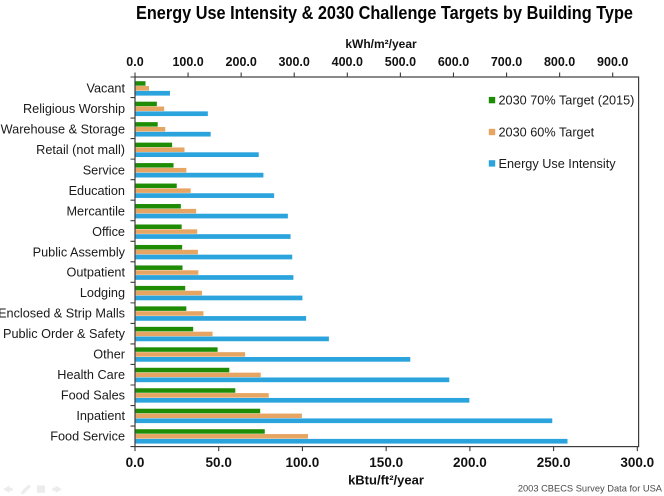 Image resolution: width=664 pixels, height=496 pixels. Describe the element at coordinates (64, 334) in the screenshot. I see `svg-text: Public Order & Safety` at that location.